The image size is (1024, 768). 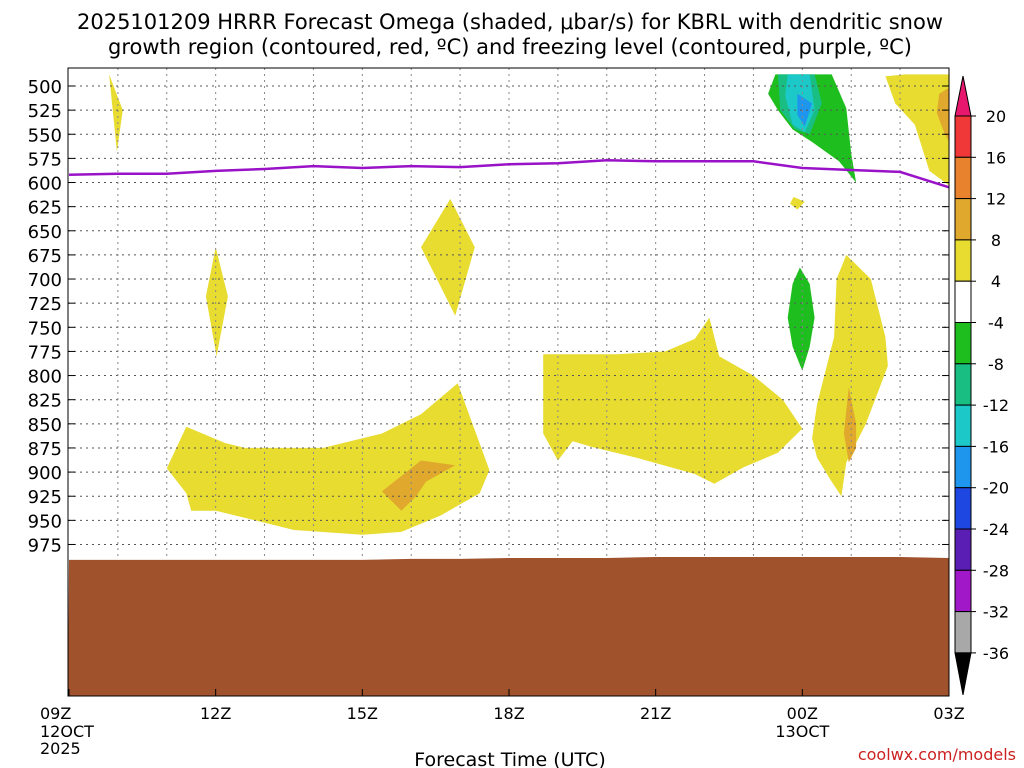 I want to click on colorbar-label: 16, so click(x=996, y=157).